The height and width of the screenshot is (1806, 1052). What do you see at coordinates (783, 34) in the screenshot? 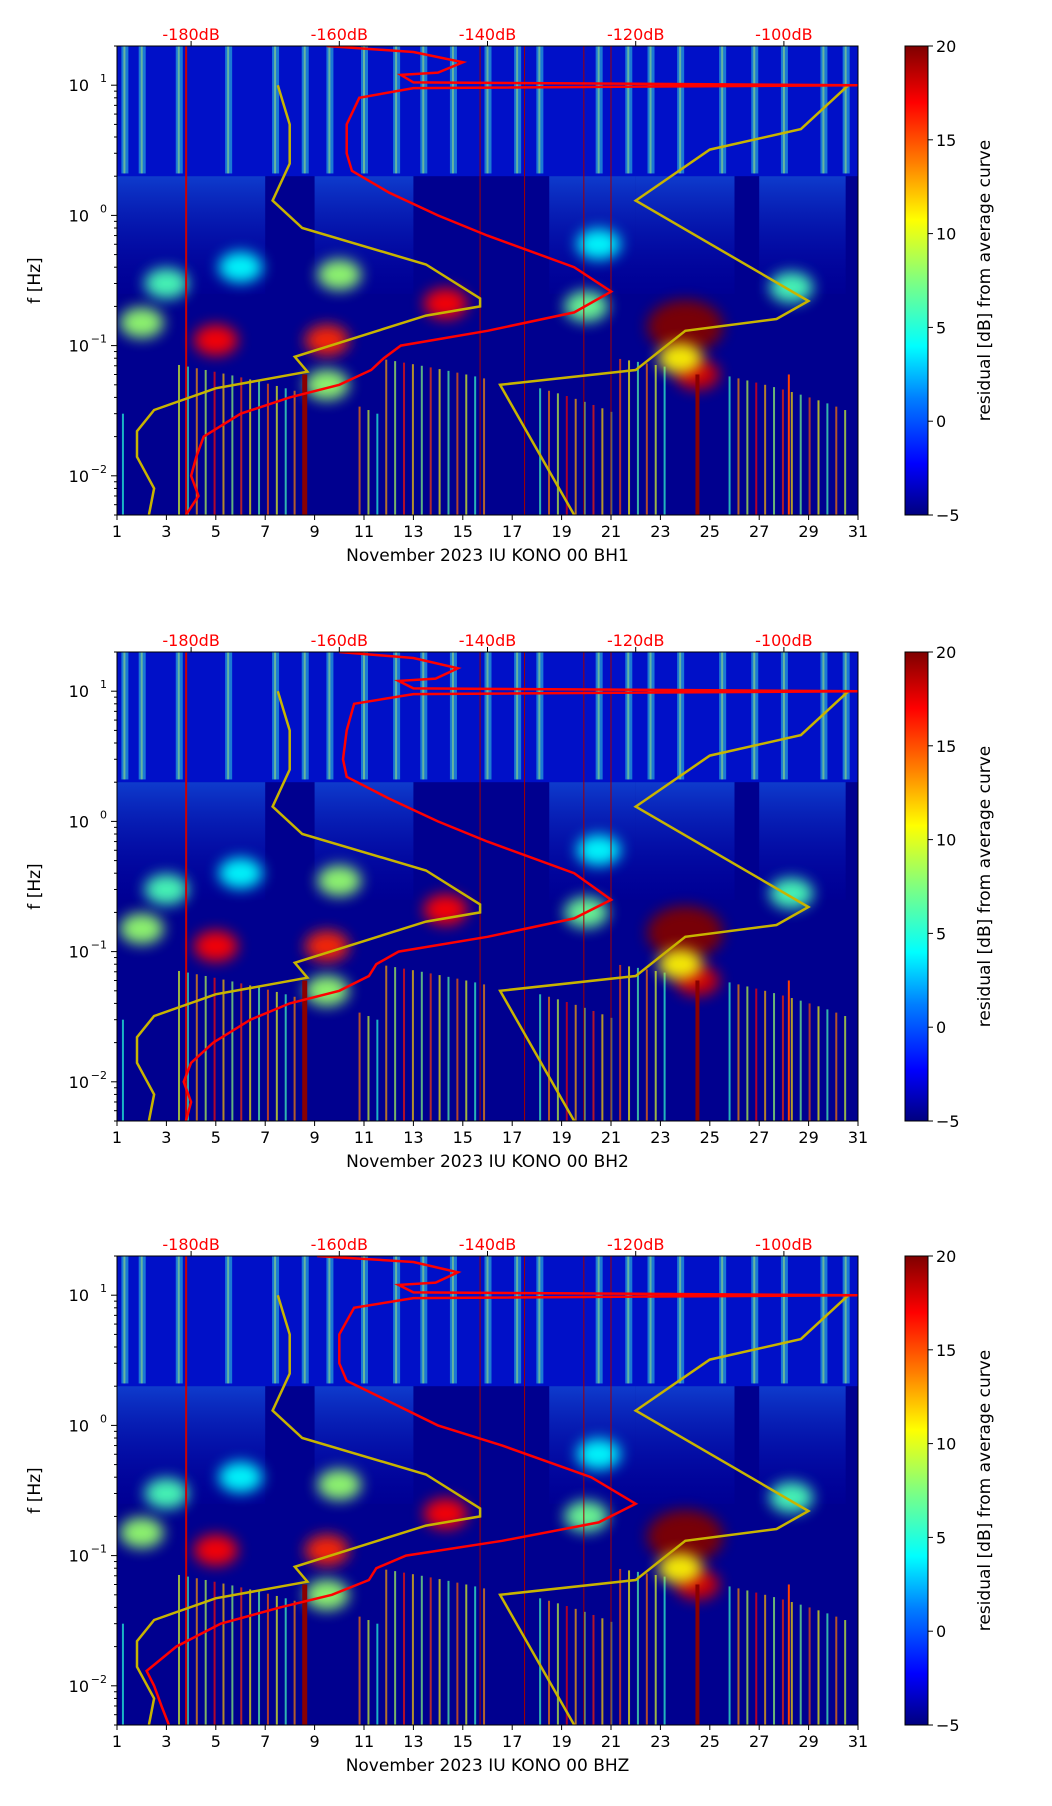
I see `top-tick-label: -100dB` at bounding box center [783, 34].